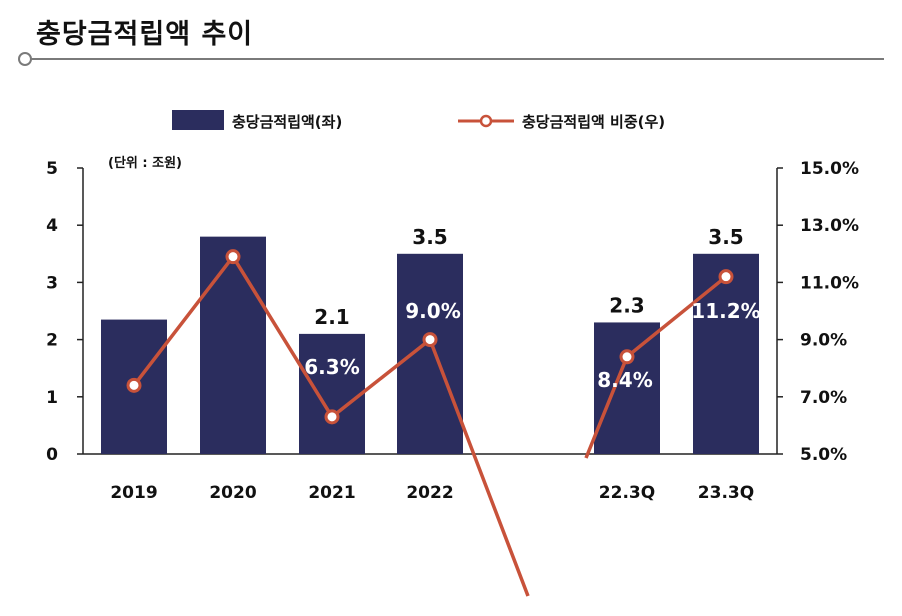 Image resolution: width=902 pixels, height=616 pixels. I want to click on y-right-tick-label: 15.0%, so click(829, 169).